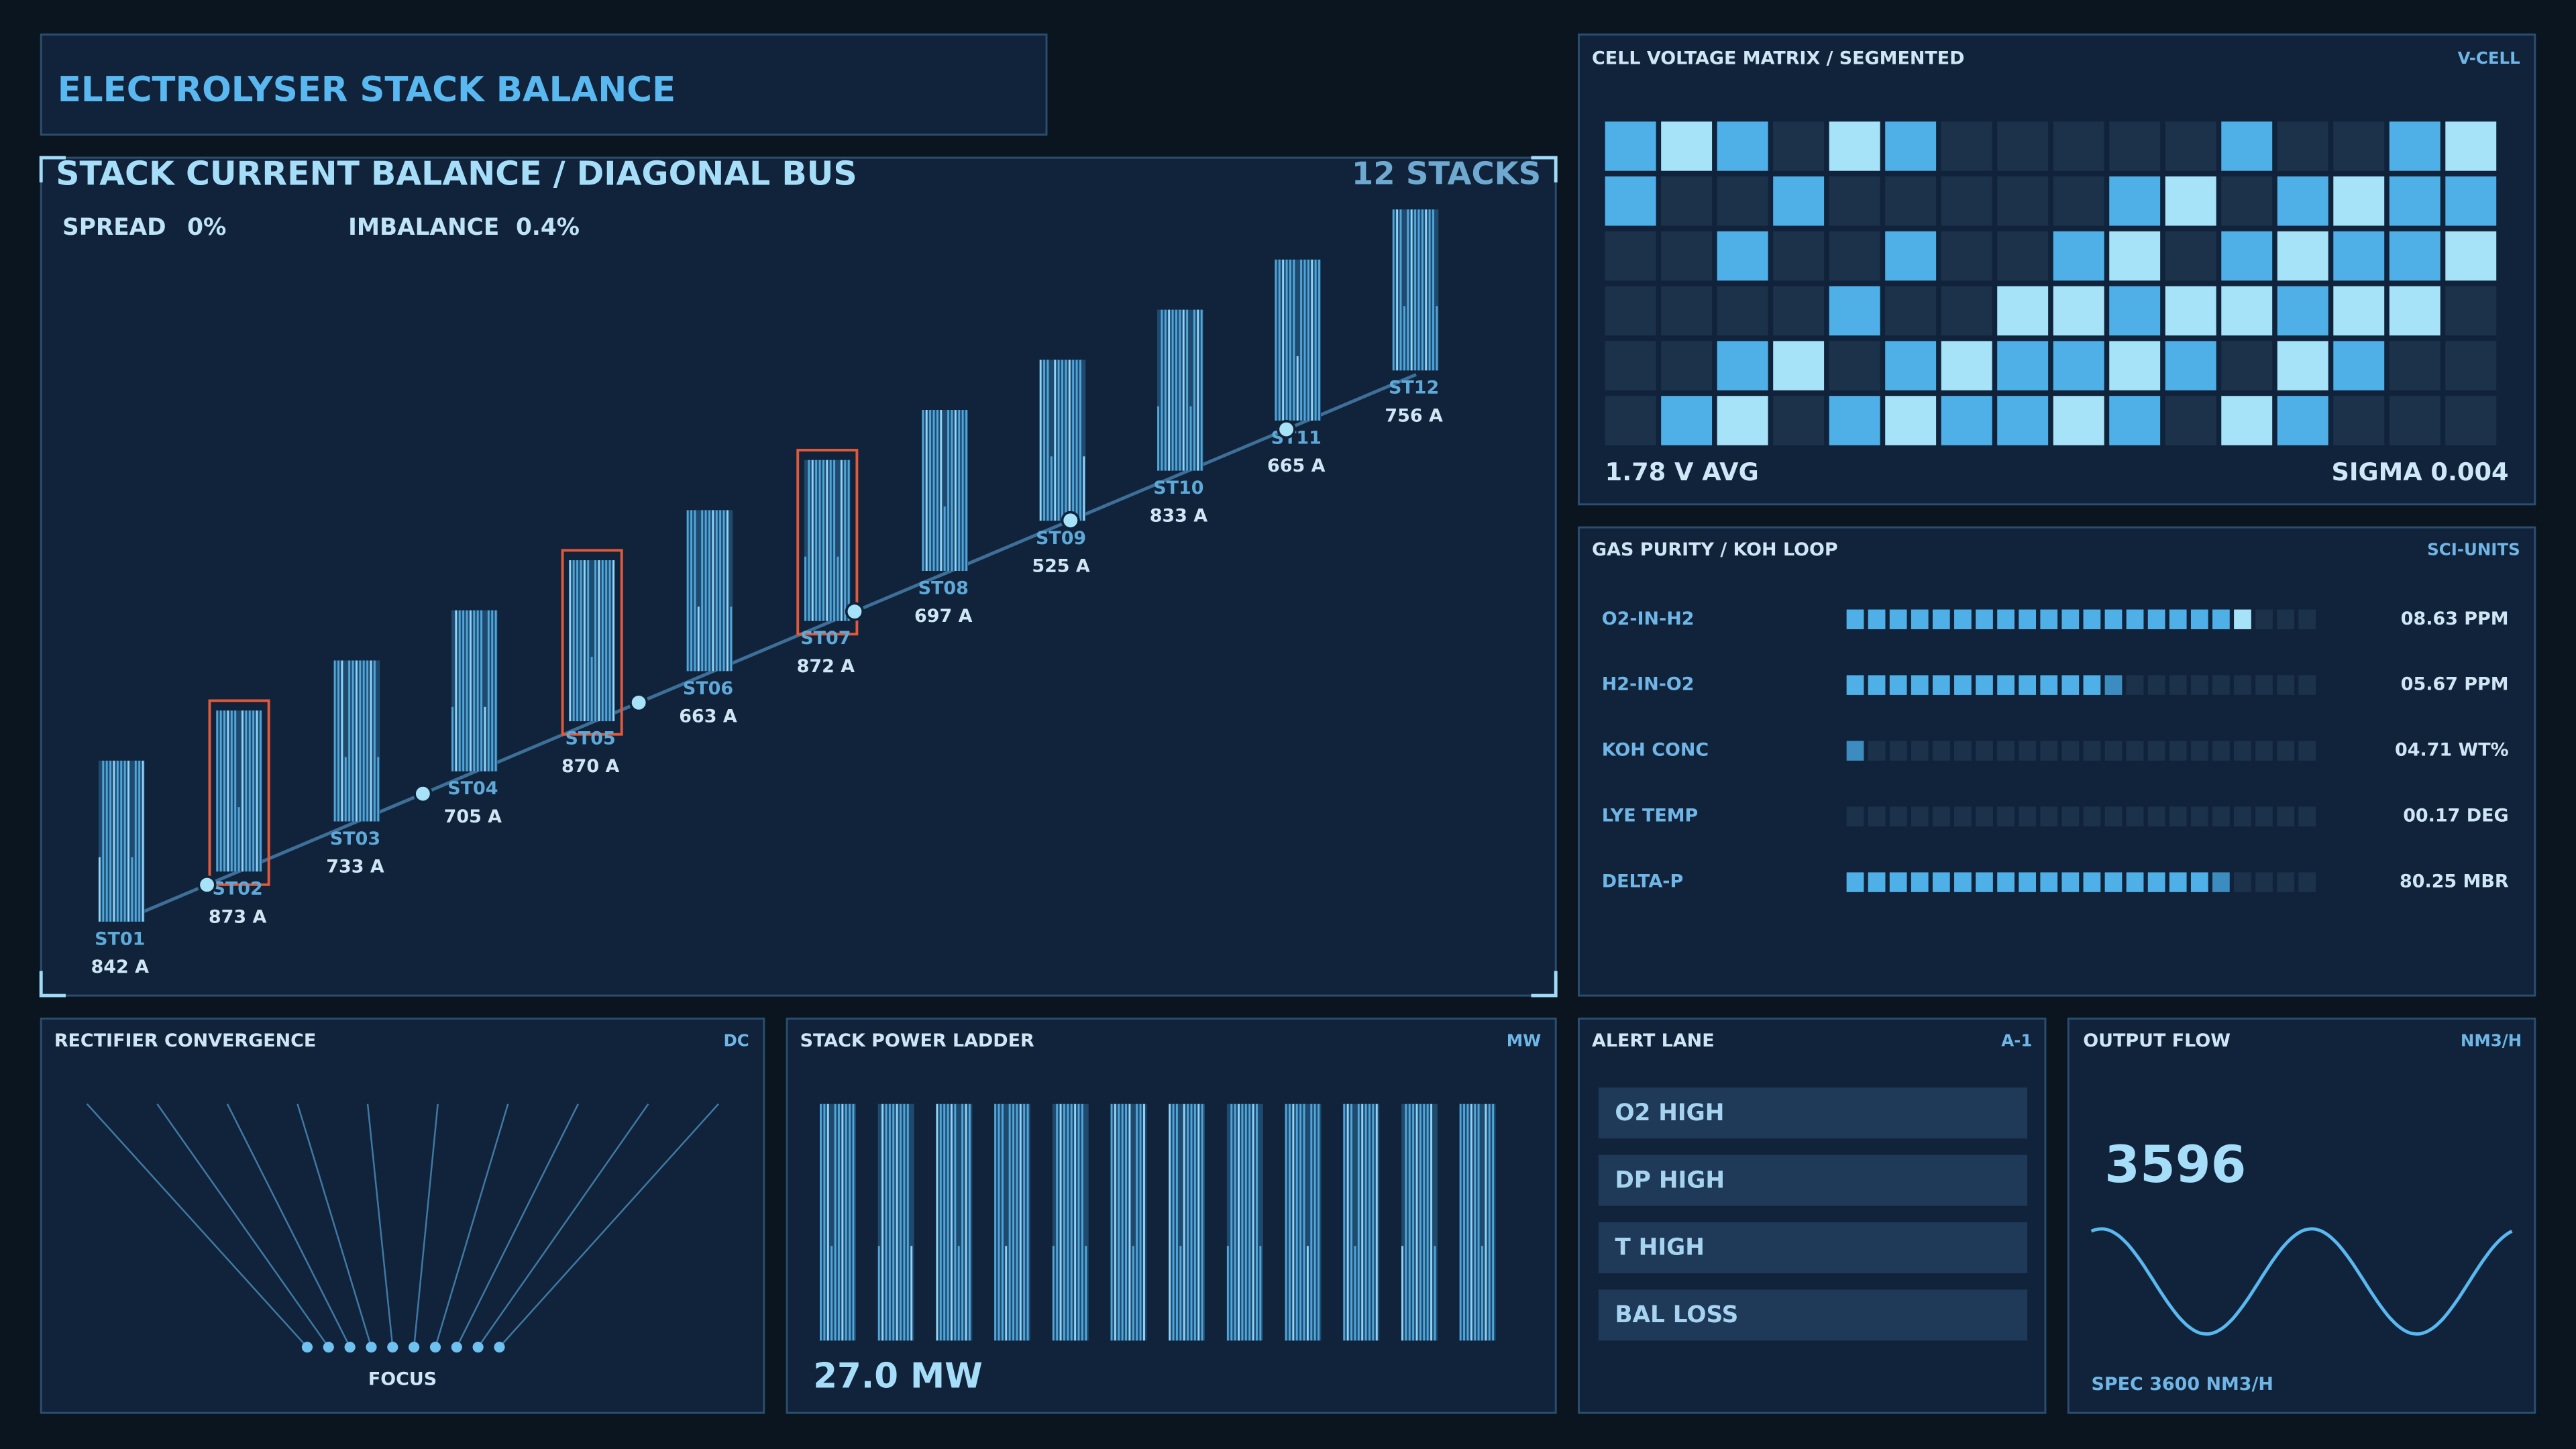 This screenshot has width=2576, height=1449. Describe the element at coordinates (2157, 1040) in the screenshot. I see `flow-title: OUTPUT FLOW` at that location.